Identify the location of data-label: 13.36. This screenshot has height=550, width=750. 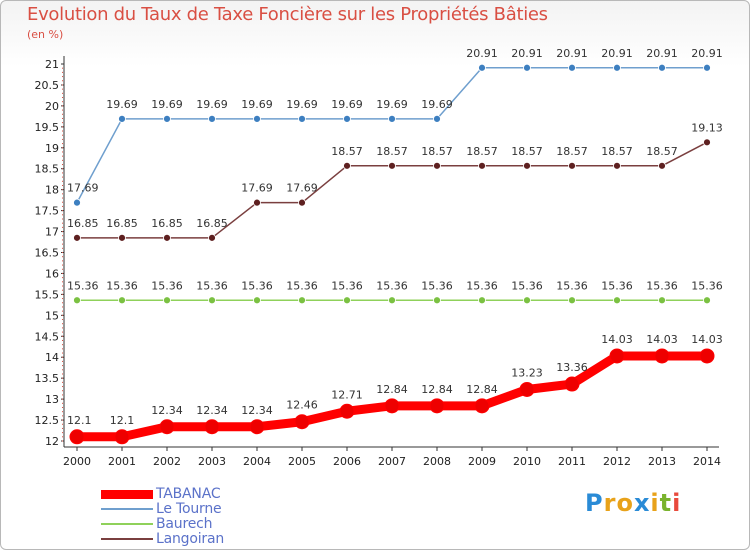
(572, 367).